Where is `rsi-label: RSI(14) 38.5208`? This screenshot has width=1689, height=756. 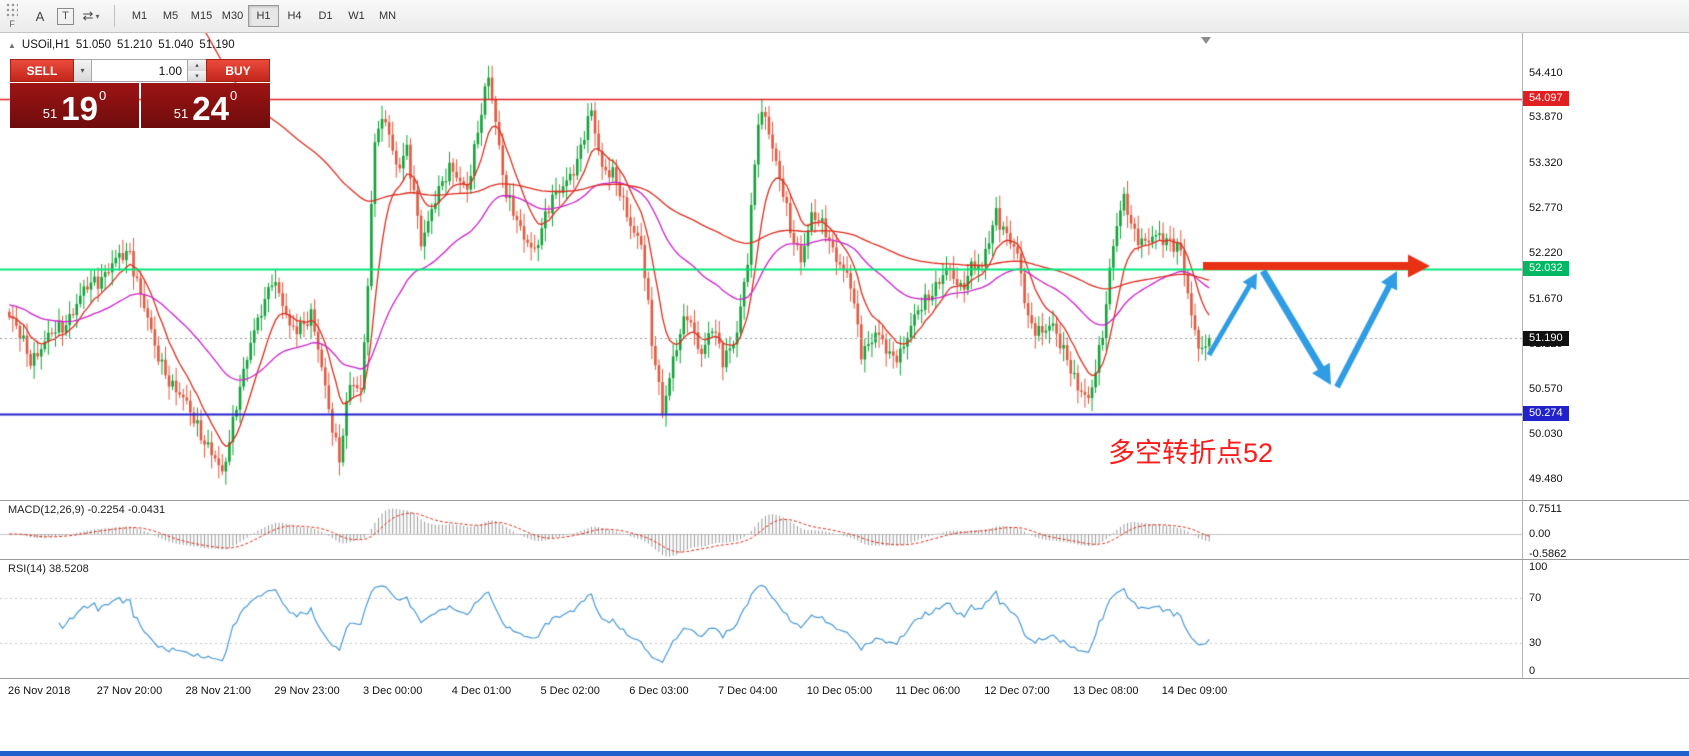 rsi-label: RSI(14) 38.5208 is located at coordinates (48, 569).